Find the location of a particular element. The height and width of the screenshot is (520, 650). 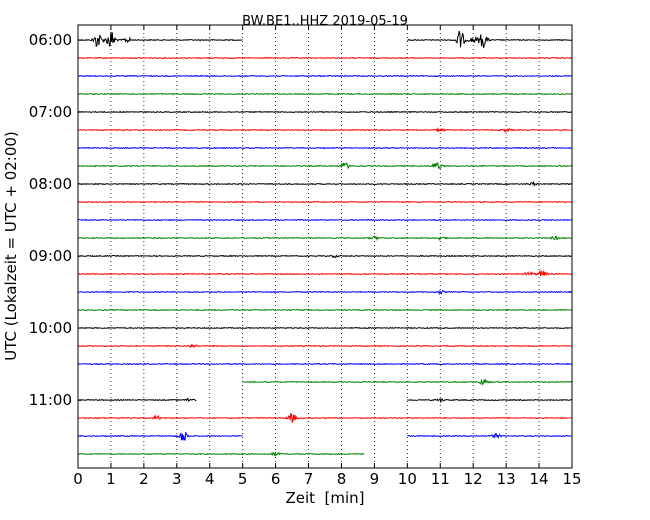

x-tick-label: 5 is located at coordinates (243, 479).